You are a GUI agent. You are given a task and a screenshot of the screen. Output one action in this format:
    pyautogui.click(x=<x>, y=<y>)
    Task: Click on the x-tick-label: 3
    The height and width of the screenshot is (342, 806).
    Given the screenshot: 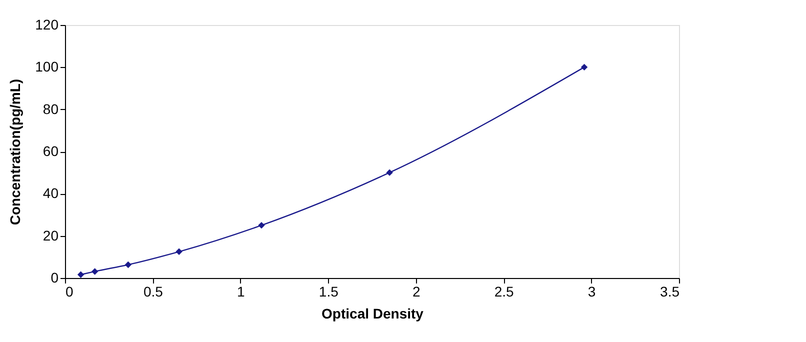 What is the action you would take?
    pyautogui.click(x=592, y=292)
    